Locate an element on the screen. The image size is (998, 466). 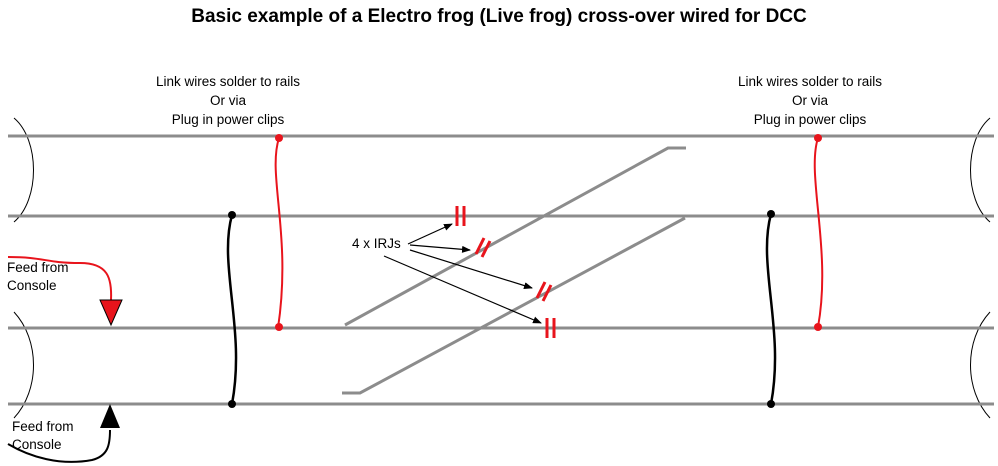
solder-point-black-right-top is located at coordinates (771, 214).